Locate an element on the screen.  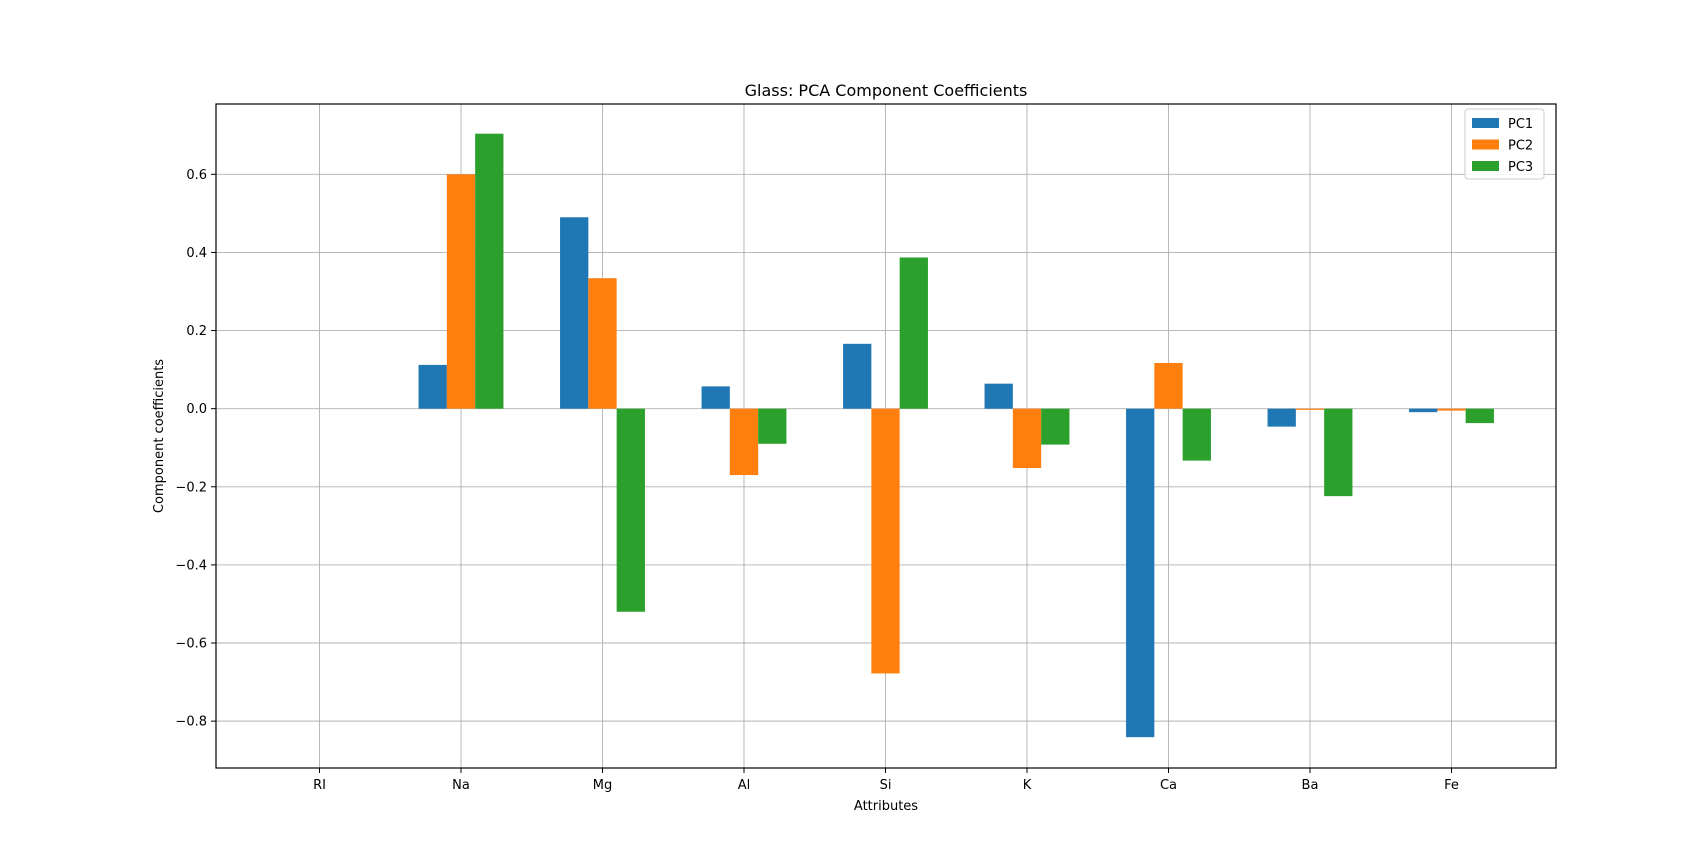
x-tick-label: Al is located at coordinates (744, 785).